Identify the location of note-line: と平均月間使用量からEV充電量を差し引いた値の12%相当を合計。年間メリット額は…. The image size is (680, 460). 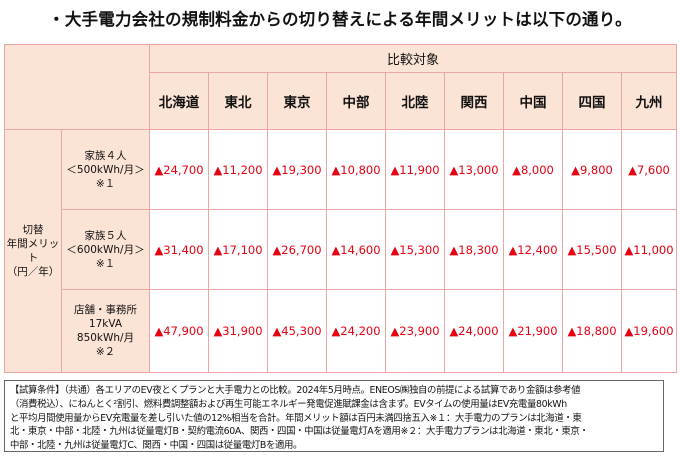
(296, 418).